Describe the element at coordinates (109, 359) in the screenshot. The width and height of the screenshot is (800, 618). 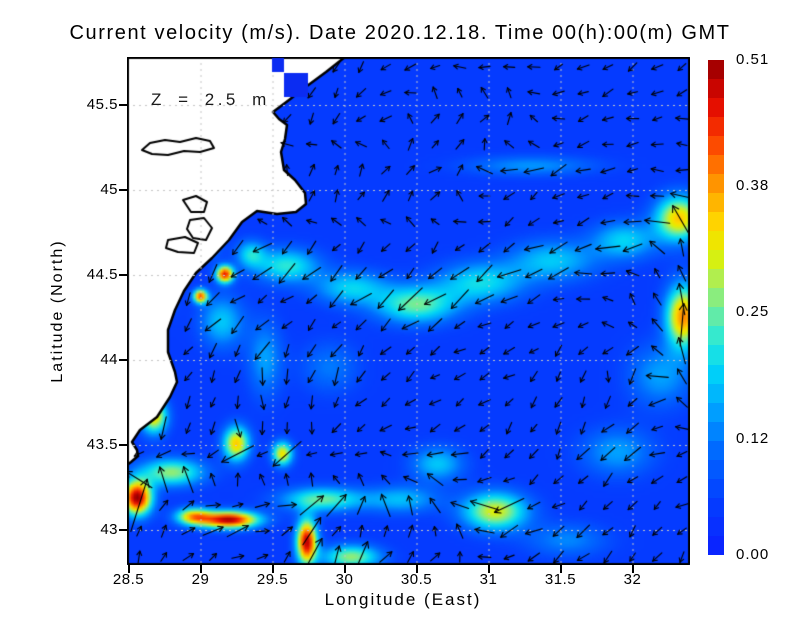
I see `y-tick-label: 44` at that location.